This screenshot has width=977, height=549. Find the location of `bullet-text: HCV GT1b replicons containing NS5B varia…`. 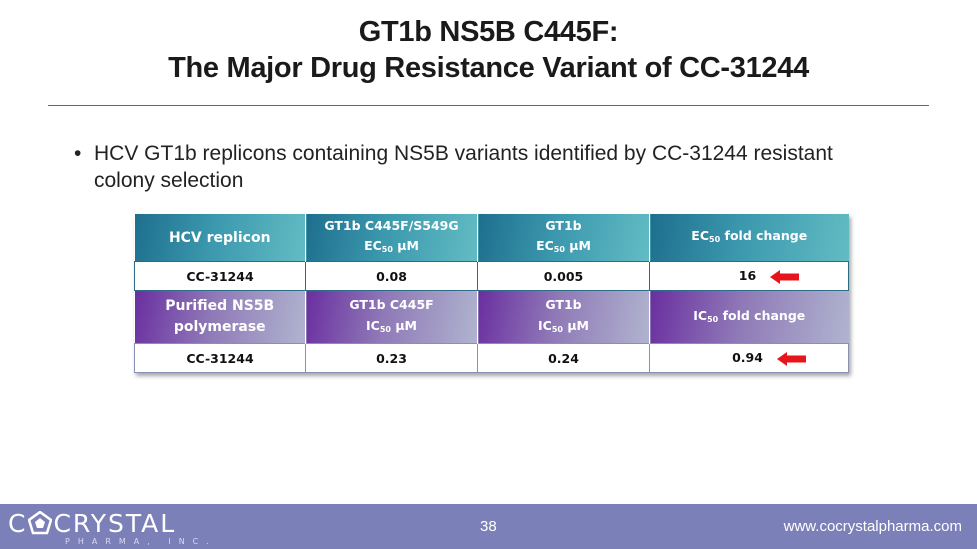

bullet-text: HCV GT1b replicons containing NS5B varia… is located at coordinates (463, 167).